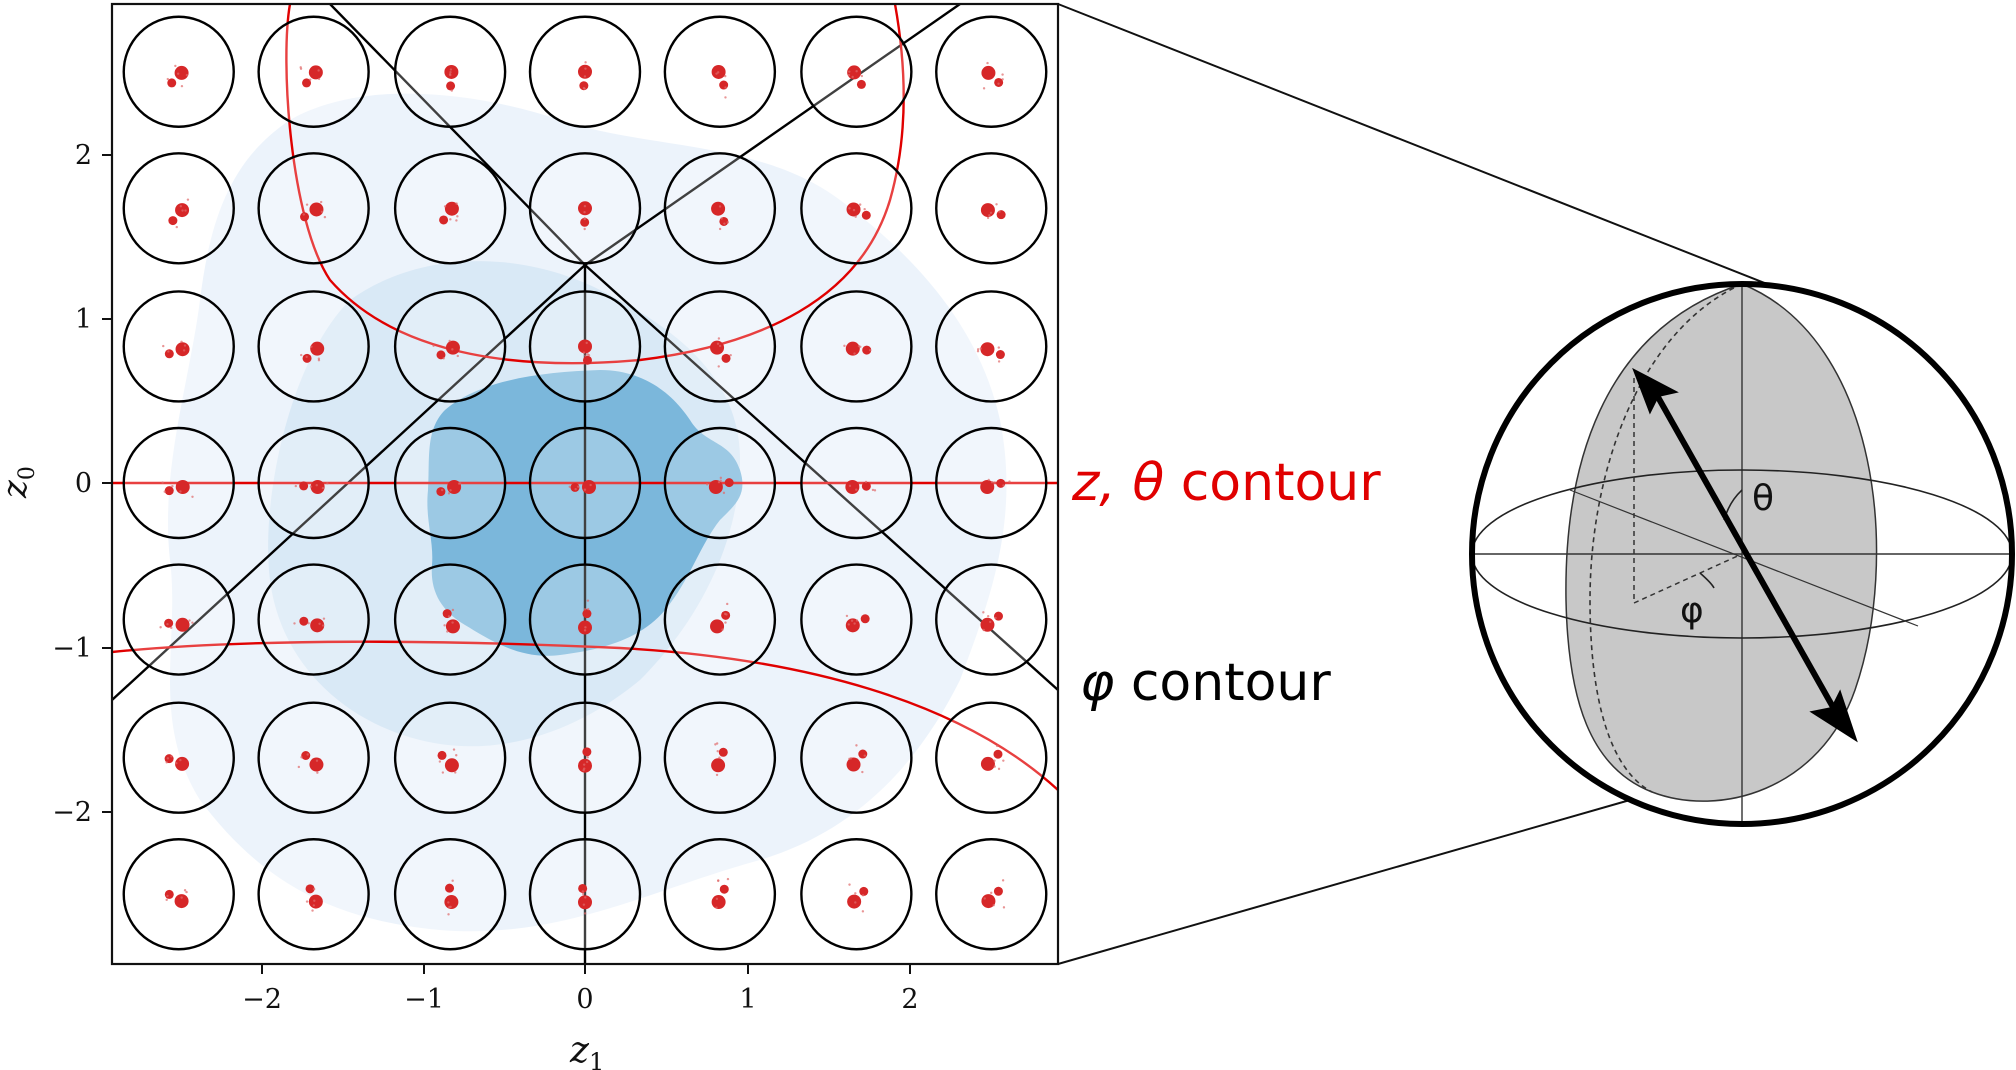 The height and width of the screenshot is (1070, 2016). Describe the element at coordinates (20, 482) in the screenshot. I see `y-axis-label: z0` at that location.